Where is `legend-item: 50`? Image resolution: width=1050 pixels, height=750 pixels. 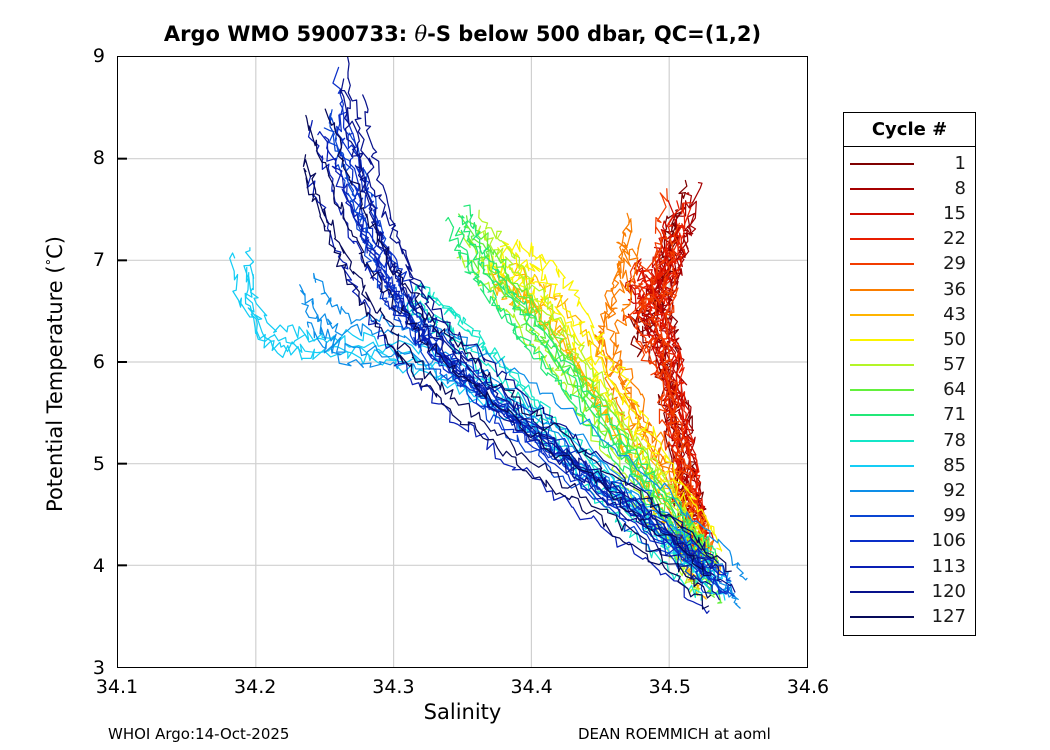
legend-item: 50 is located at coordinates (909, 339).